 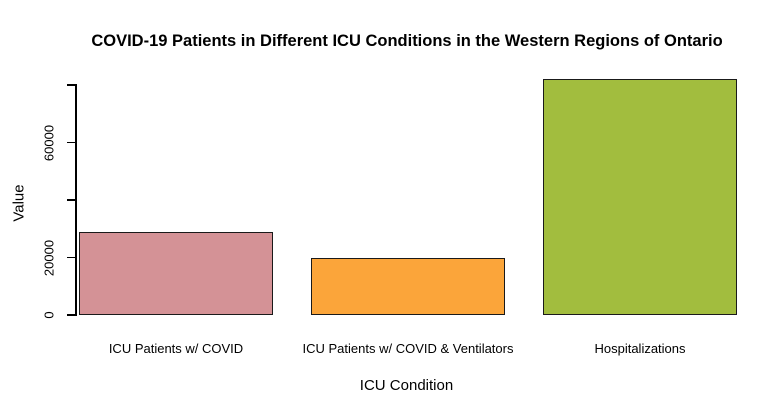 What do you see at coordinates (640, 348) in the screenshot?
I see `x-category-label: Hospitalizations` at bounding box center [640, 348].